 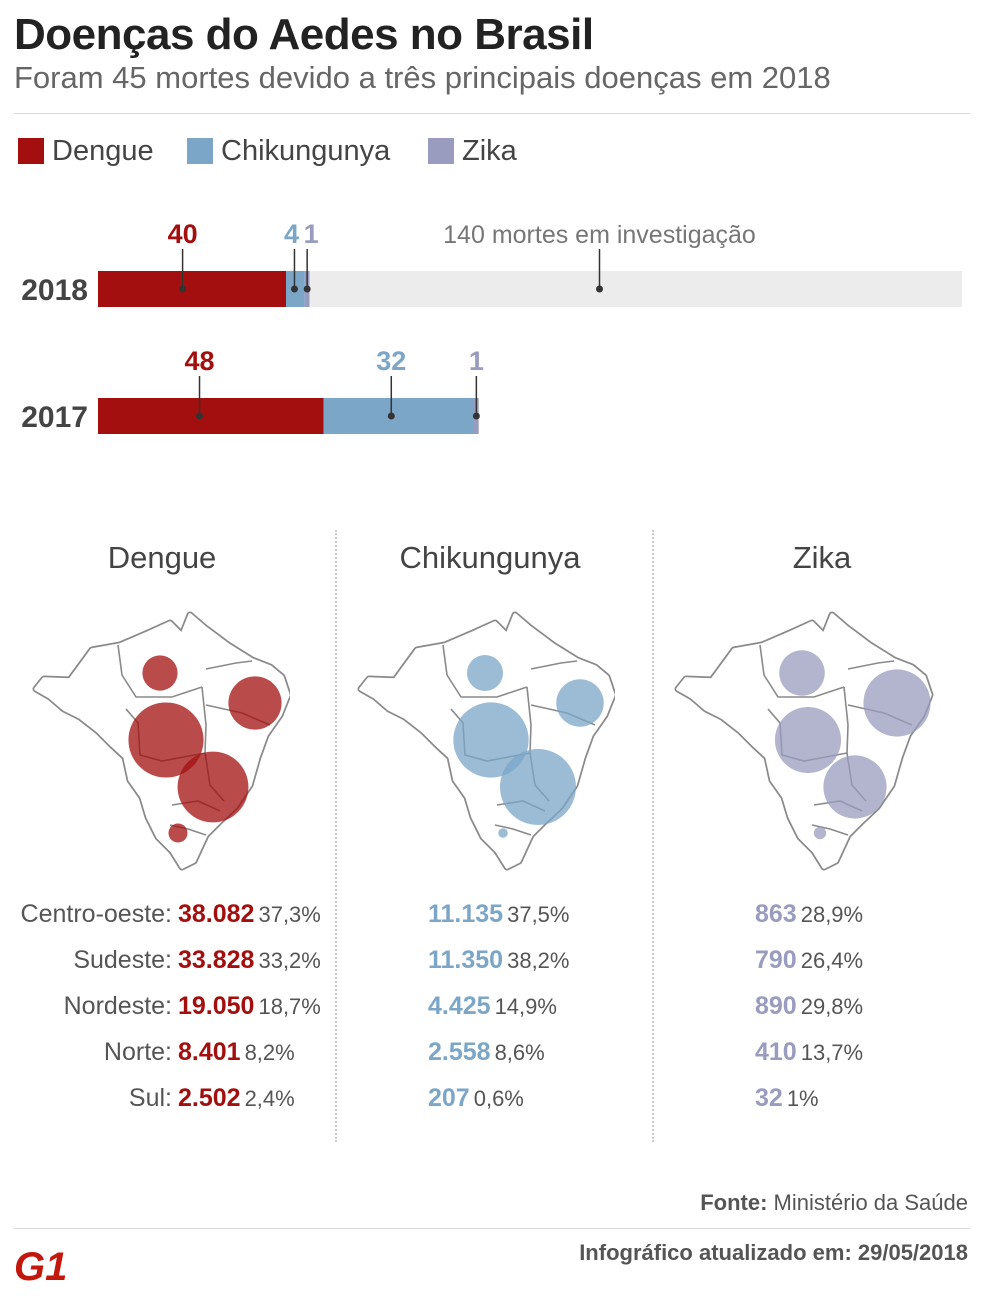 I want to click on region-value: 2.558, so click(x=459, y=1052).